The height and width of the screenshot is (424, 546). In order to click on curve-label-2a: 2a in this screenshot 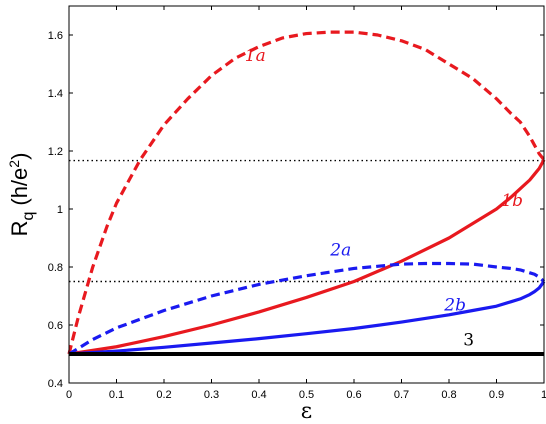, I will do `click(340, 250)`.